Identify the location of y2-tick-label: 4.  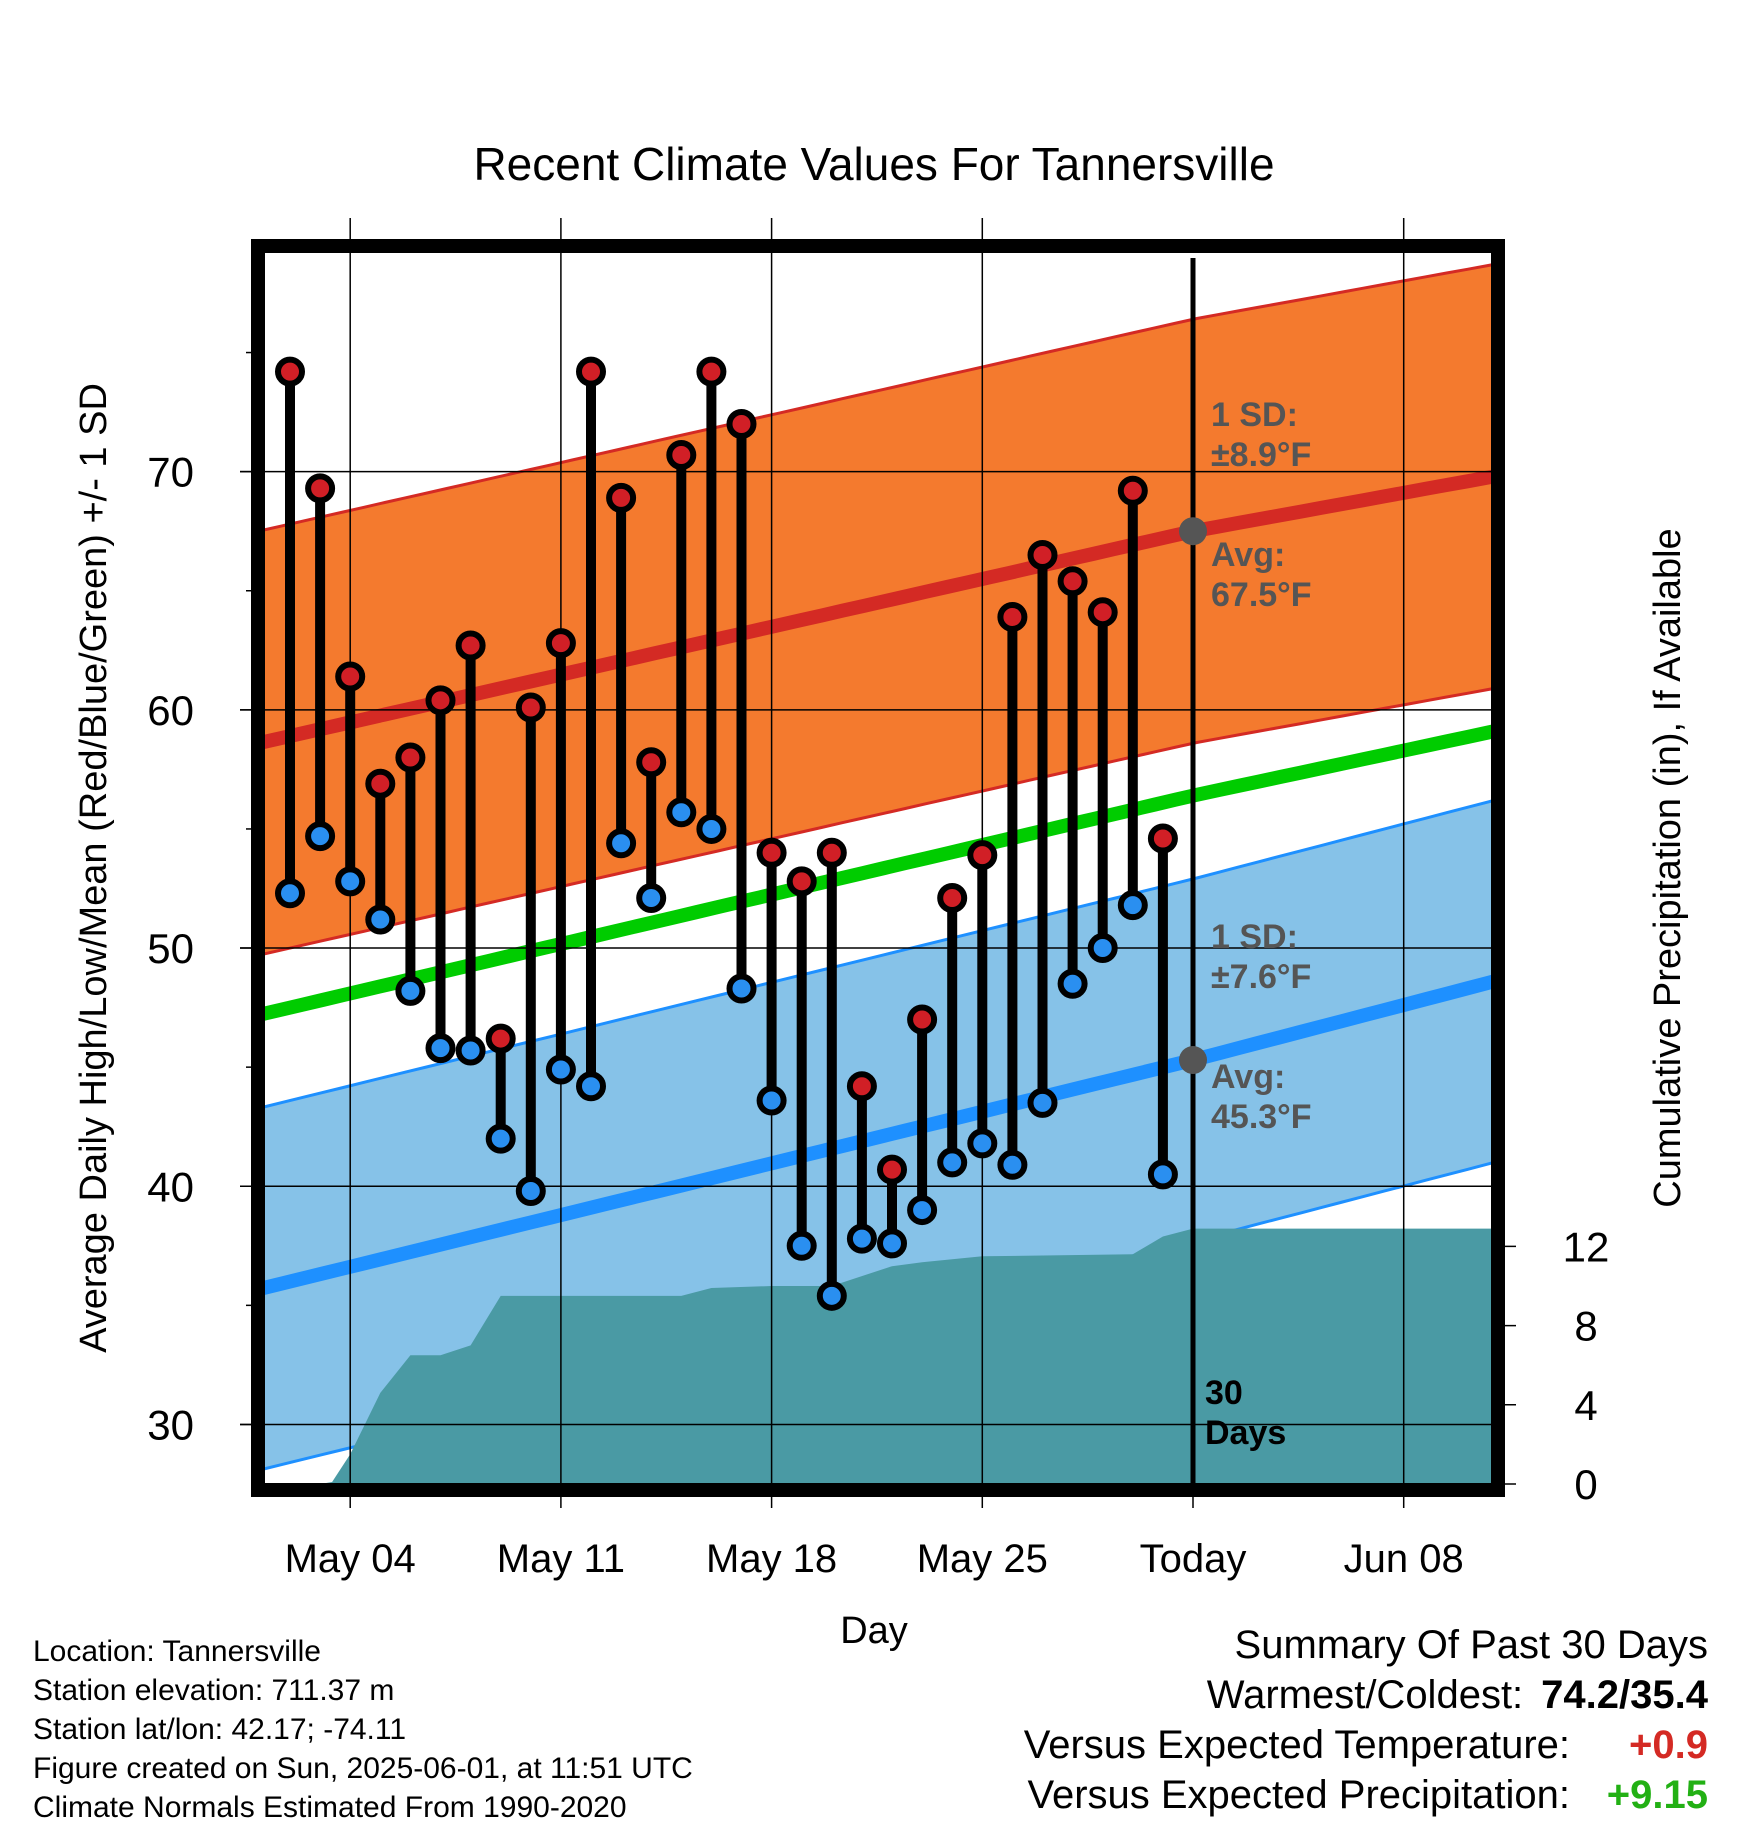
(1585, 1405).